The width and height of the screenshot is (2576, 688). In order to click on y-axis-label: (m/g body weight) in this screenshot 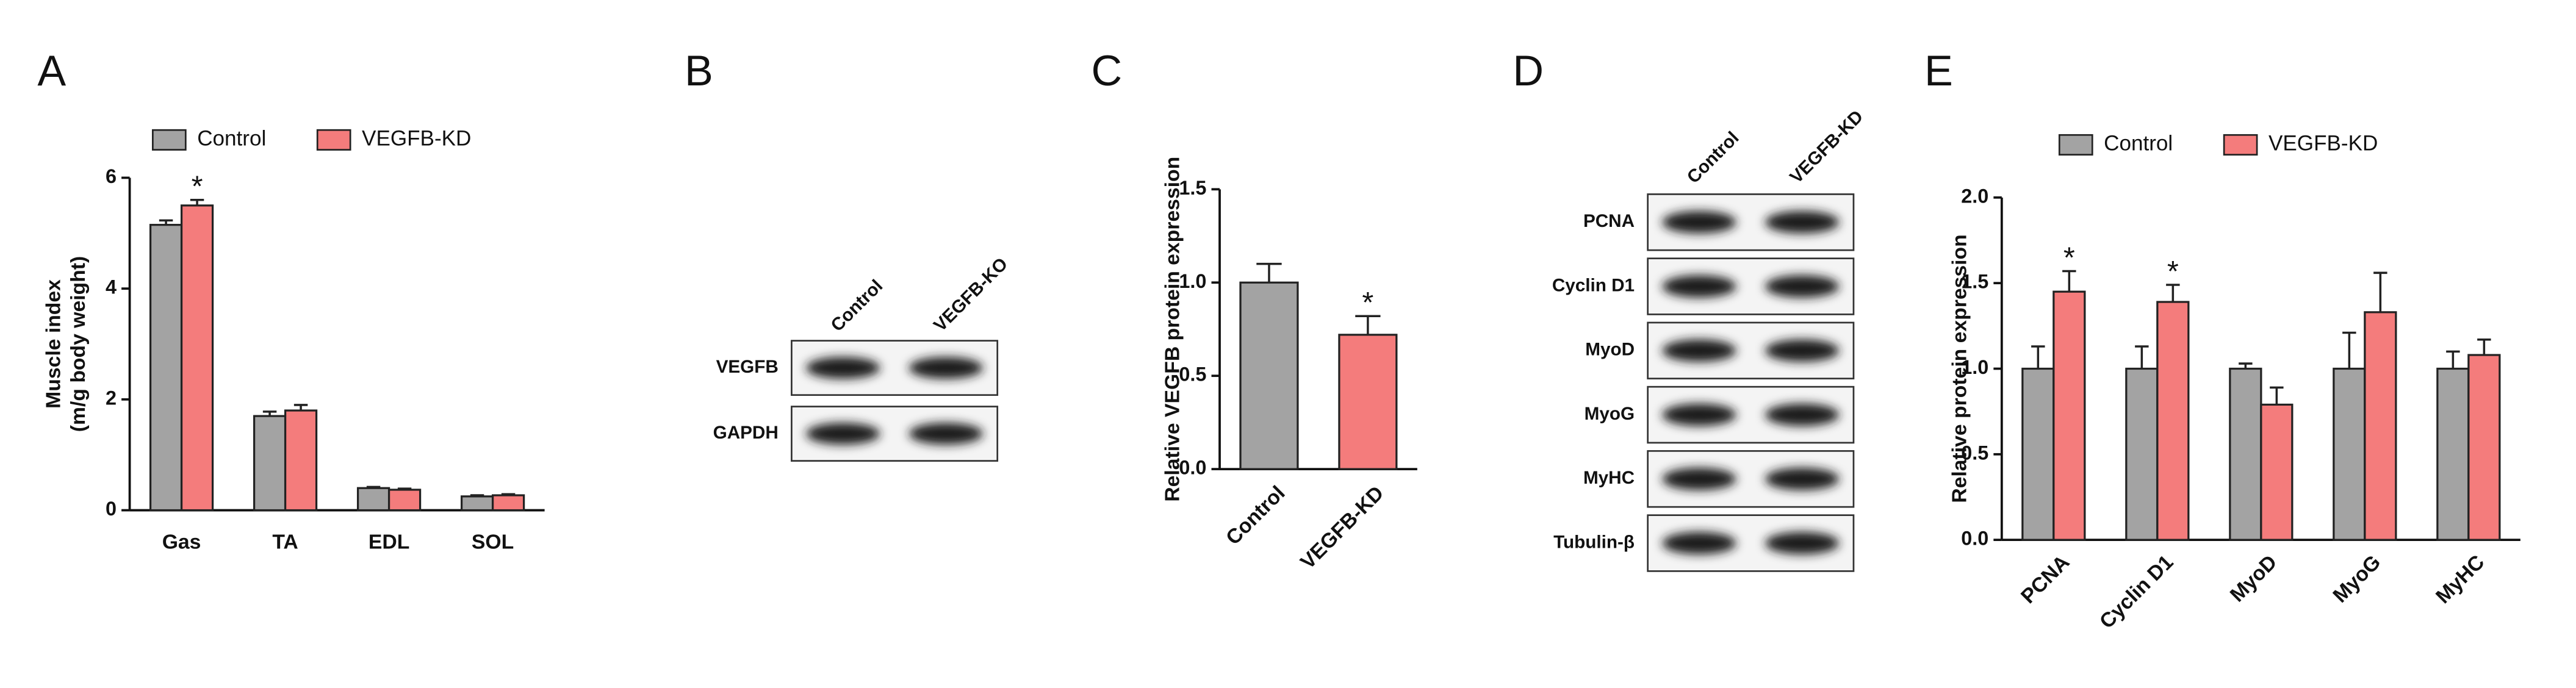, I will do `click(79, 344)`.